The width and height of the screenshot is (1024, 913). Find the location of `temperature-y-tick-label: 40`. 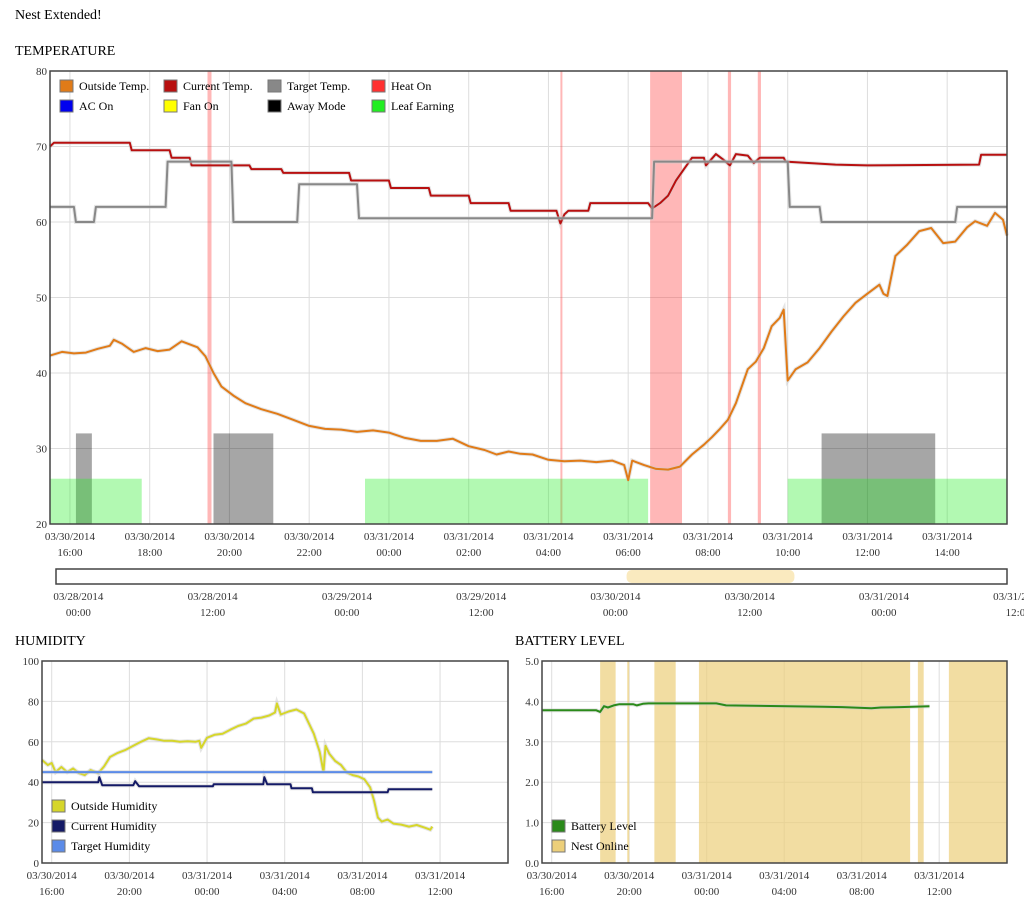

temperature-y-tick-label: 40 is located at coordinates (42, 374).